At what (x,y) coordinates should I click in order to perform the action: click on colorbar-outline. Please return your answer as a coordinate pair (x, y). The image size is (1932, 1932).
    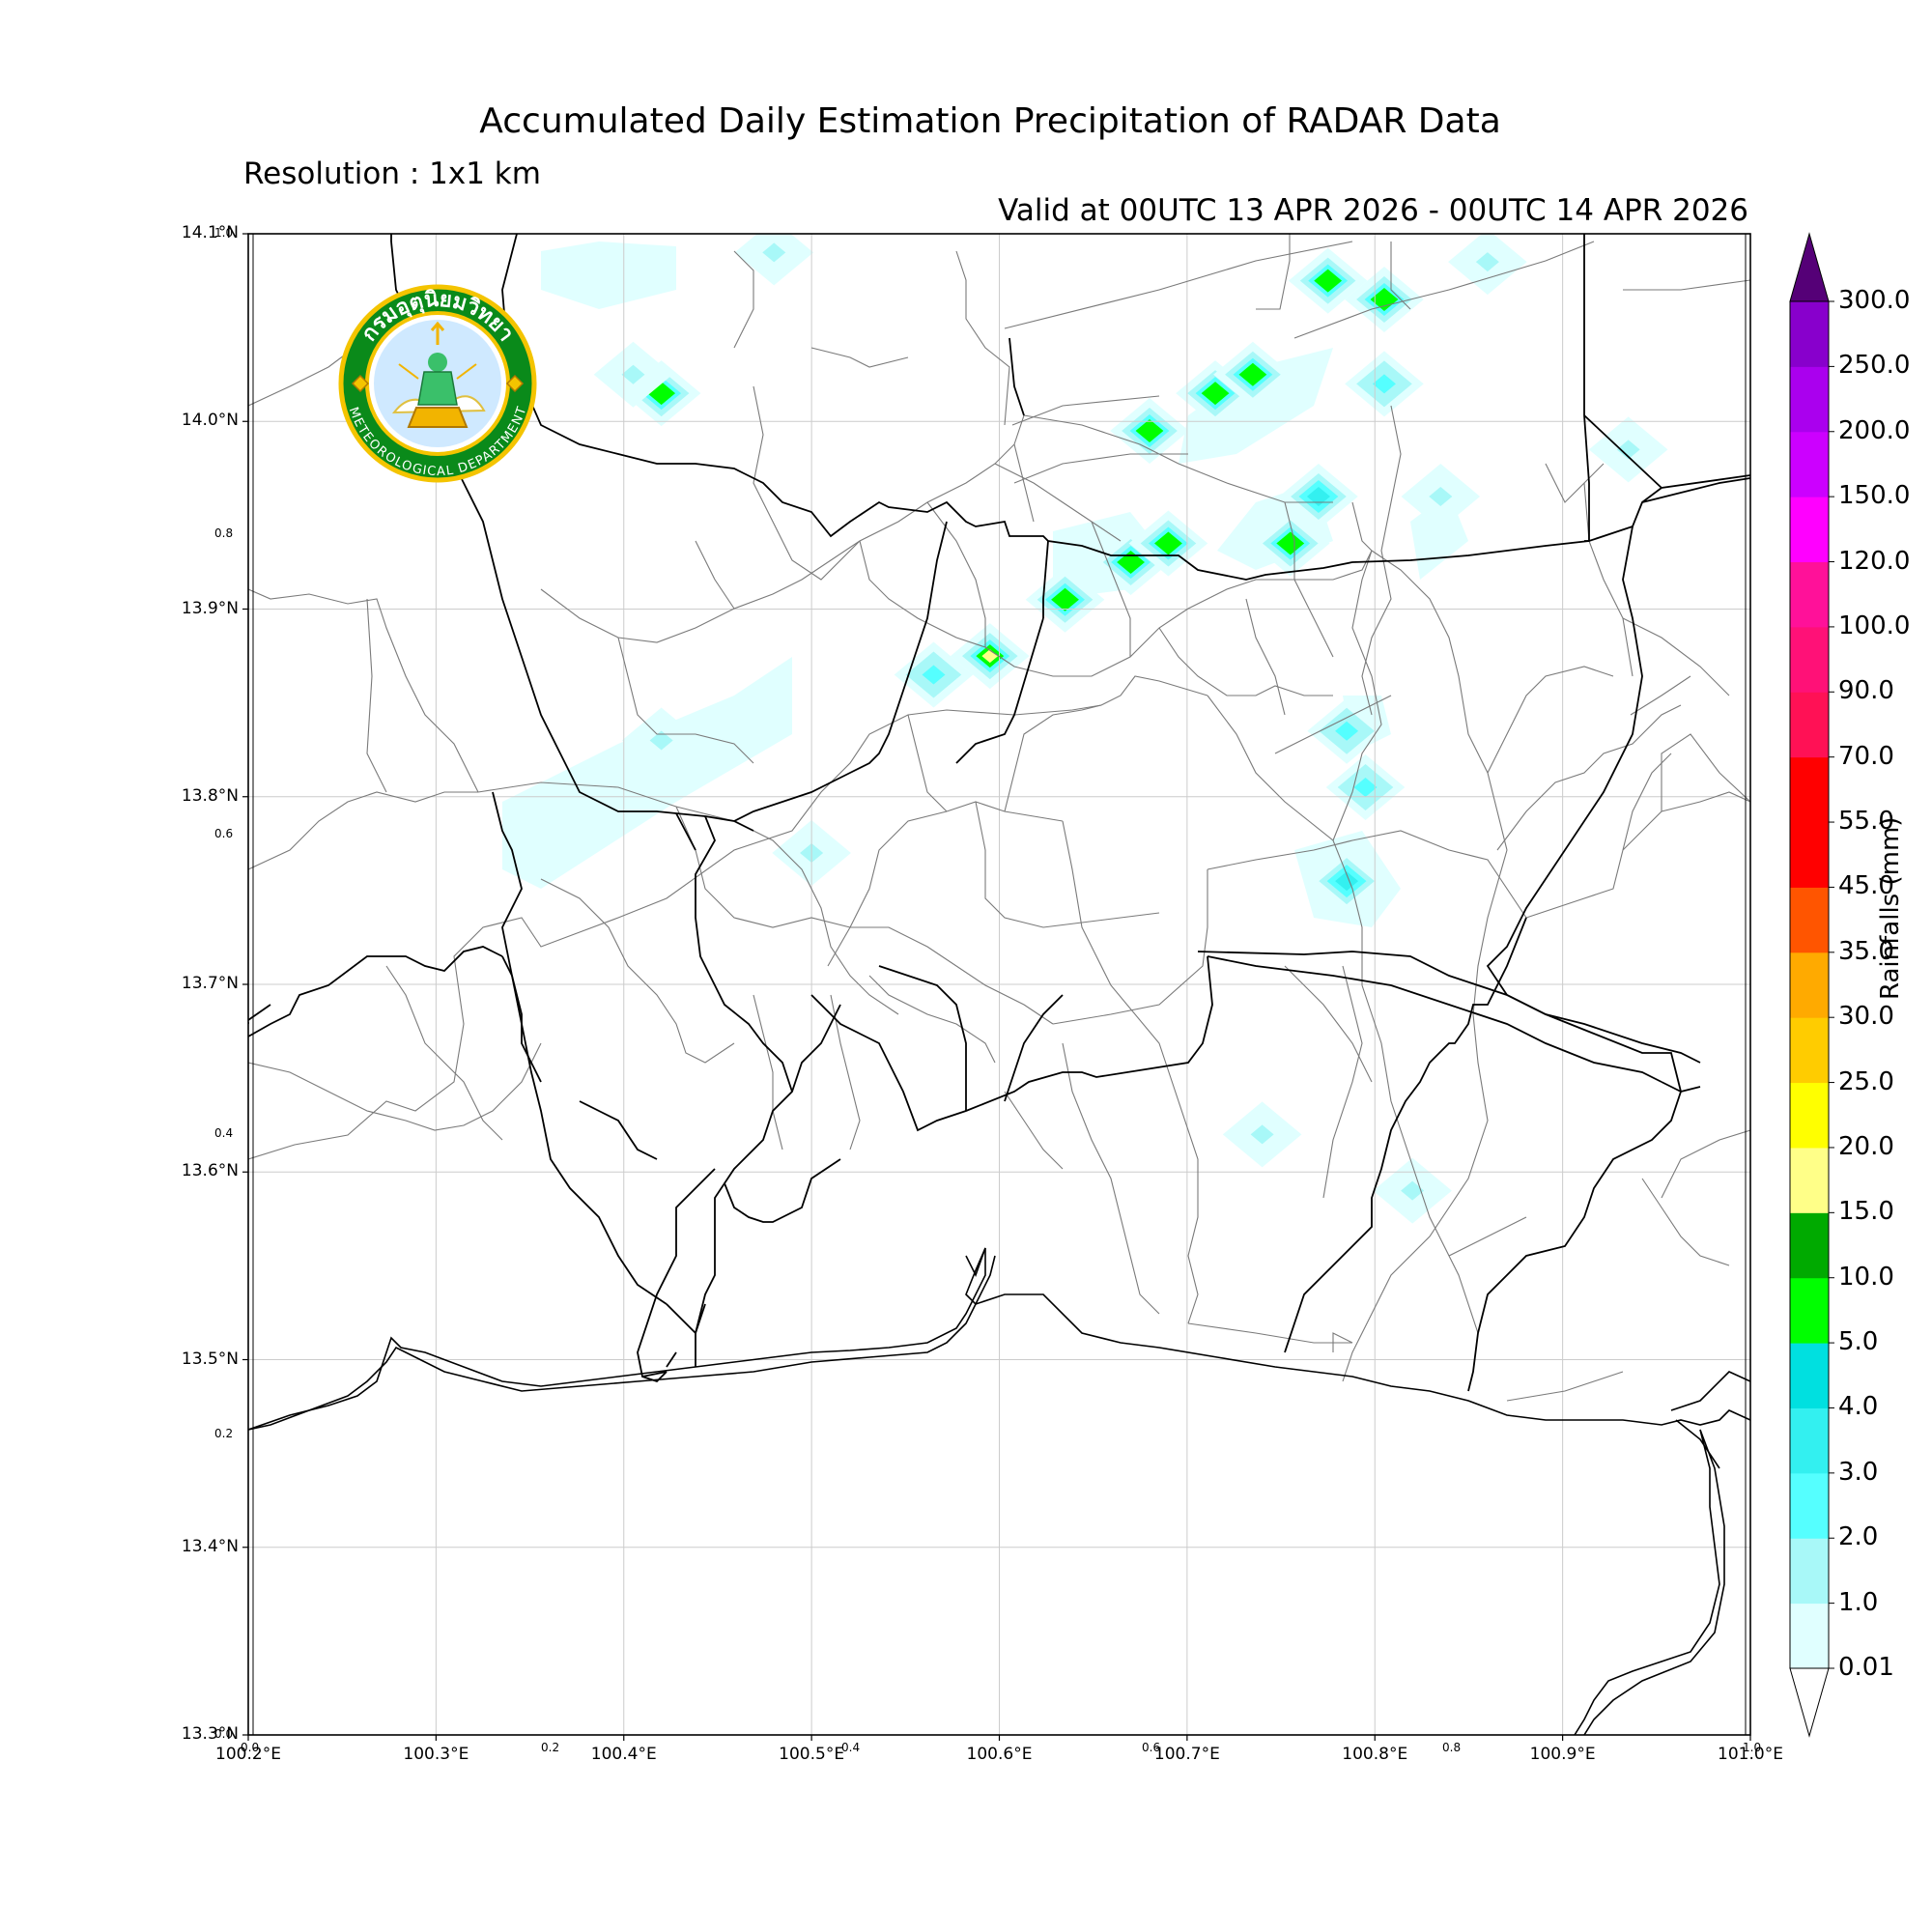
    Looking at the image, I should click on (1809, 984).